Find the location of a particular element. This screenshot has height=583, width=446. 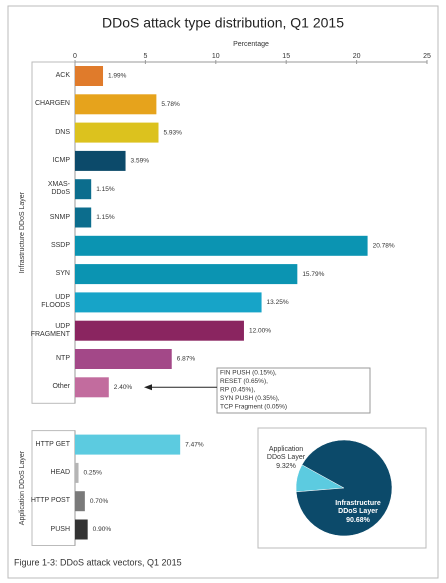

value-label: 7.47% is located at coordinates (194, 444).